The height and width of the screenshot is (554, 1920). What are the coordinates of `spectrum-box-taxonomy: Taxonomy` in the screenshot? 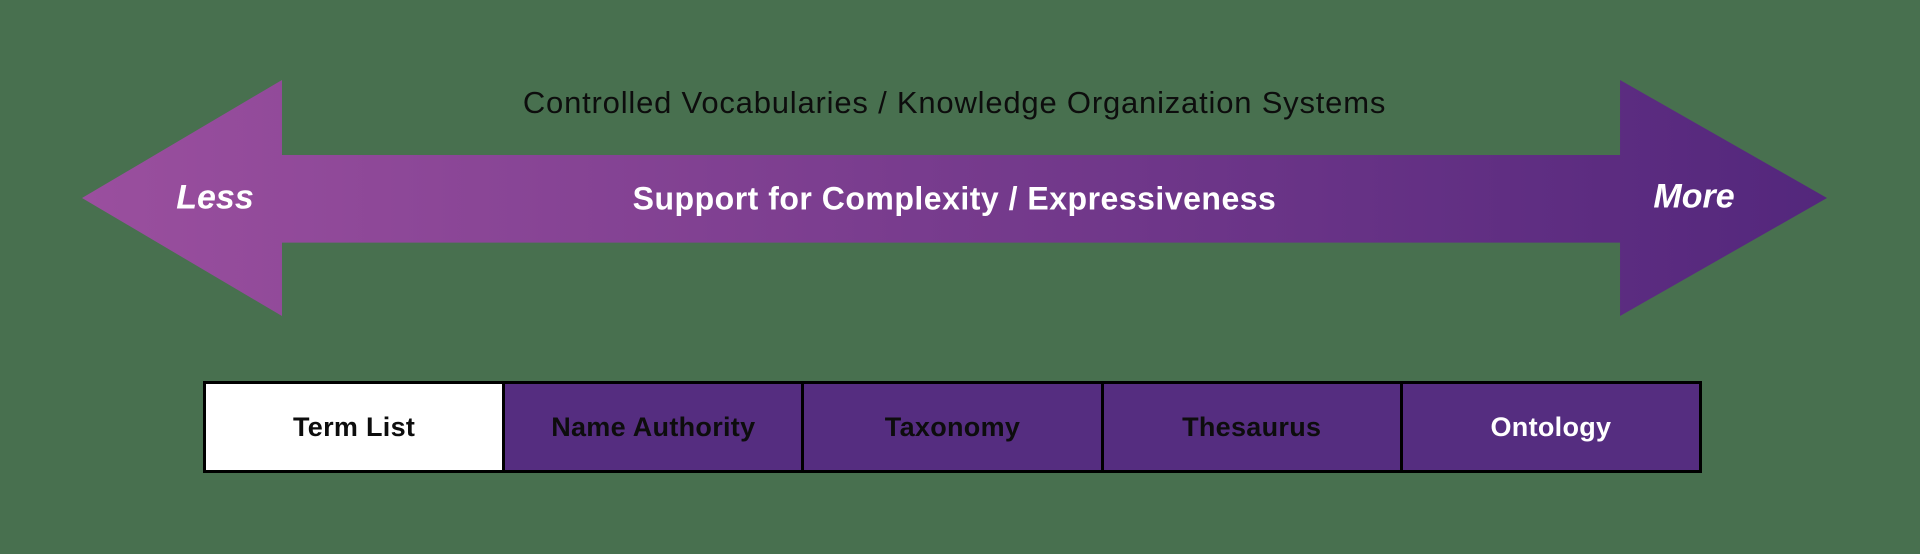 It's located at (952, 427).